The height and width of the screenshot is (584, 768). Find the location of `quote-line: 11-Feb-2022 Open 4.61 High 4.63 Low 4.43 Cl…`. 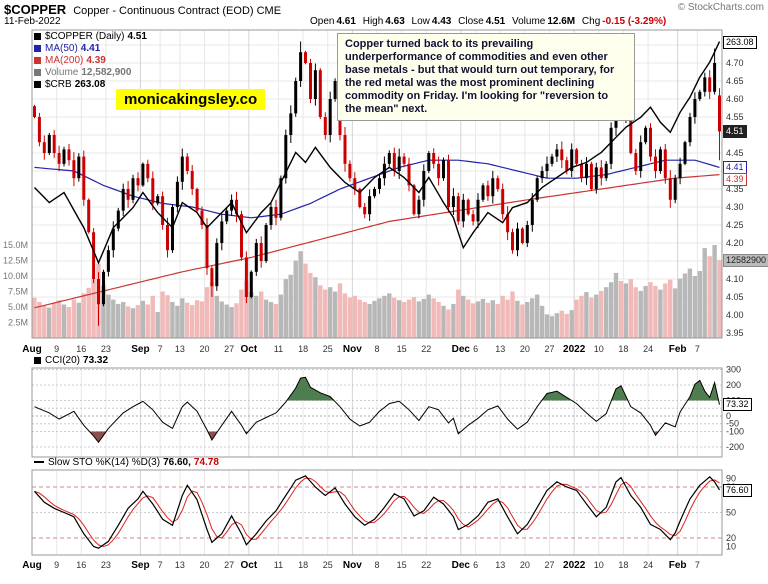

quote-line: 11-Feb-2022 Open 4.61 High 4.63 Low 4.43 Cl… is located at coordinates (384, 21).